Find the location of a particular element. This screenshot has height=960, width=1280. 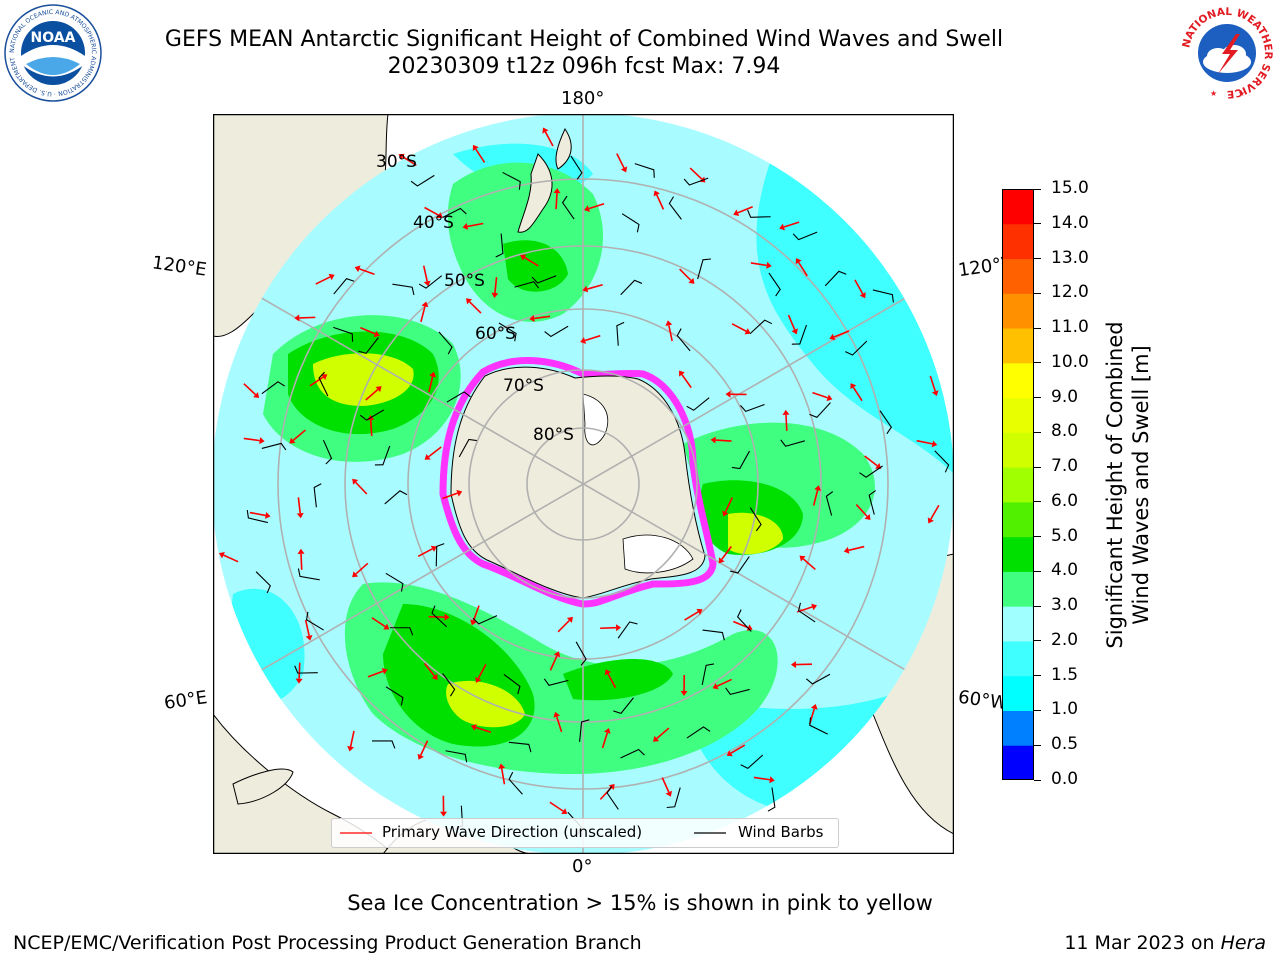

colorbar-tick-label: 12.0 is located at coordinates (1070, 292).